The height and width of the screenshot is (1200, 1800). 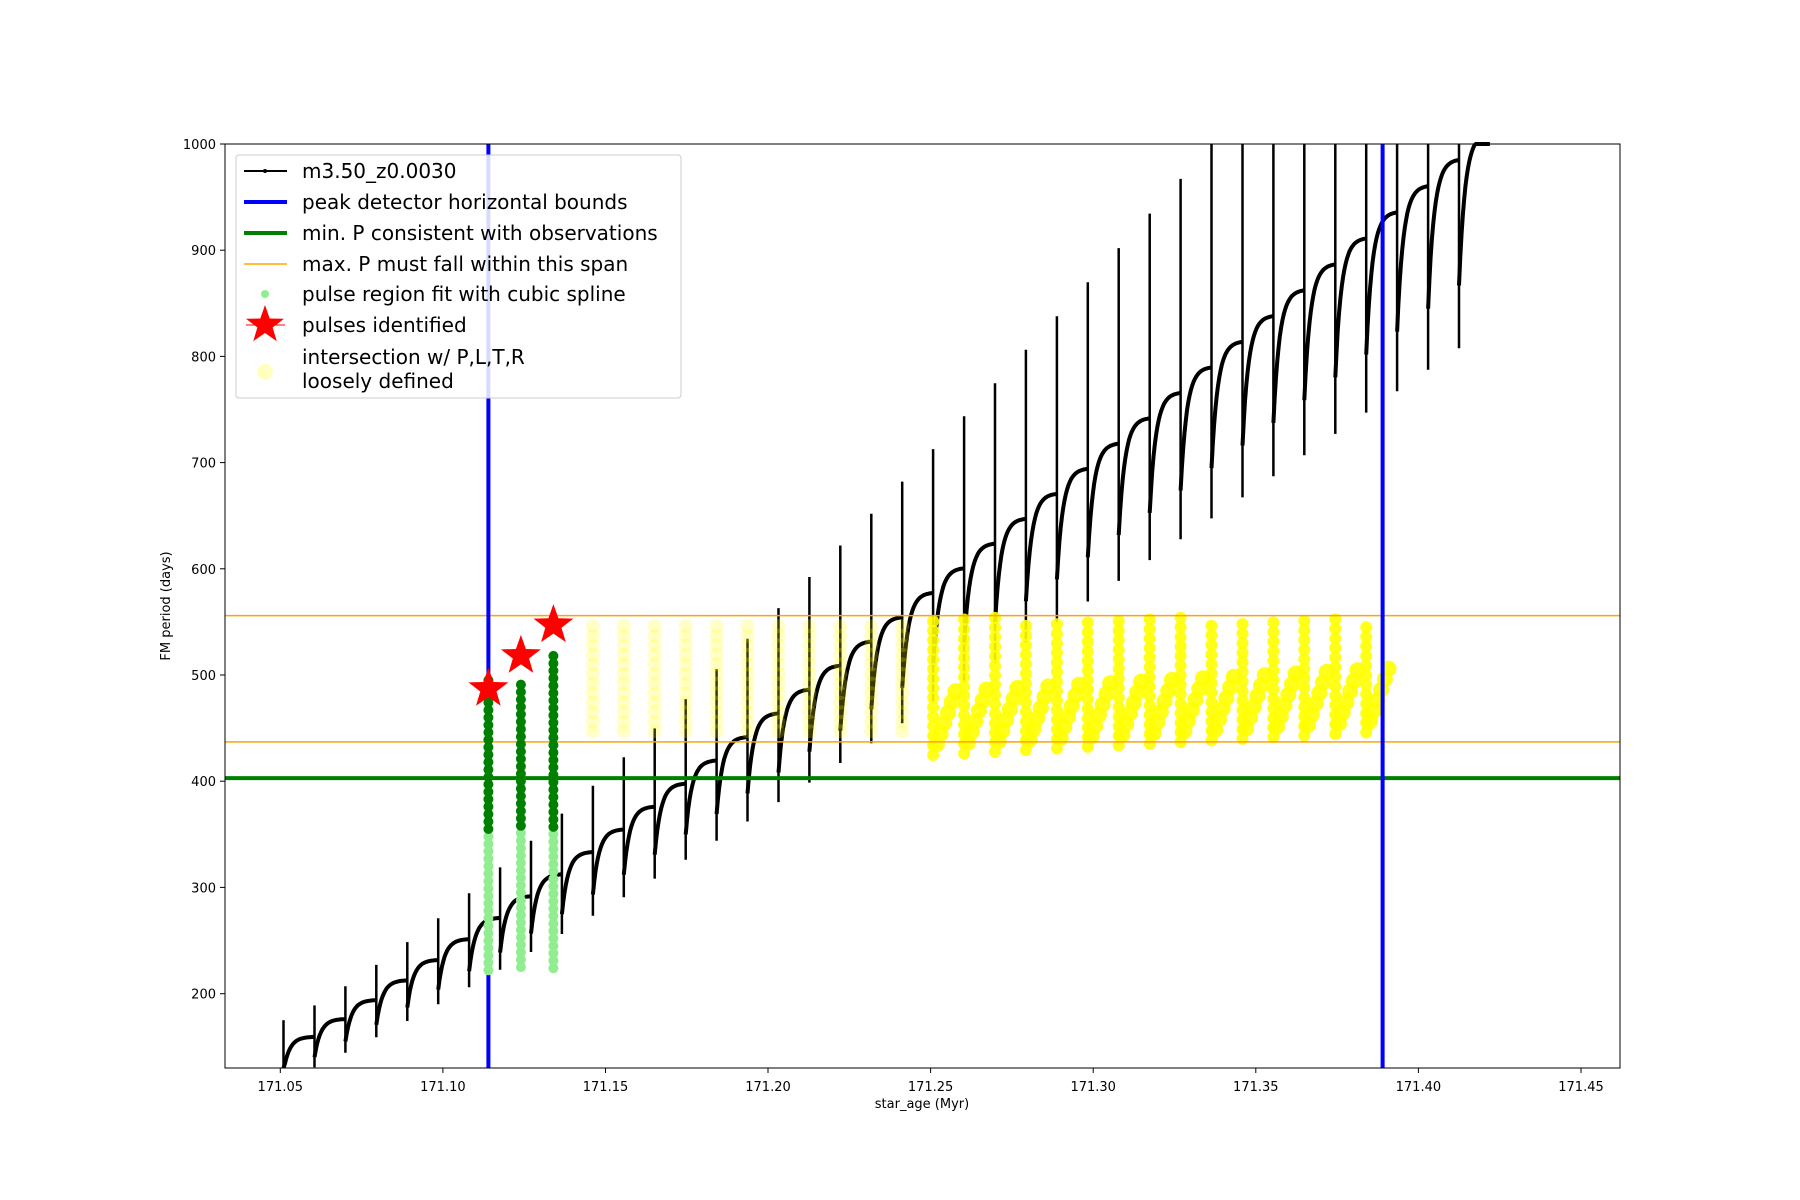 I want to click on legend-entry-light-green: pulse region fit with cubic spline, so click(x=443, y=294).